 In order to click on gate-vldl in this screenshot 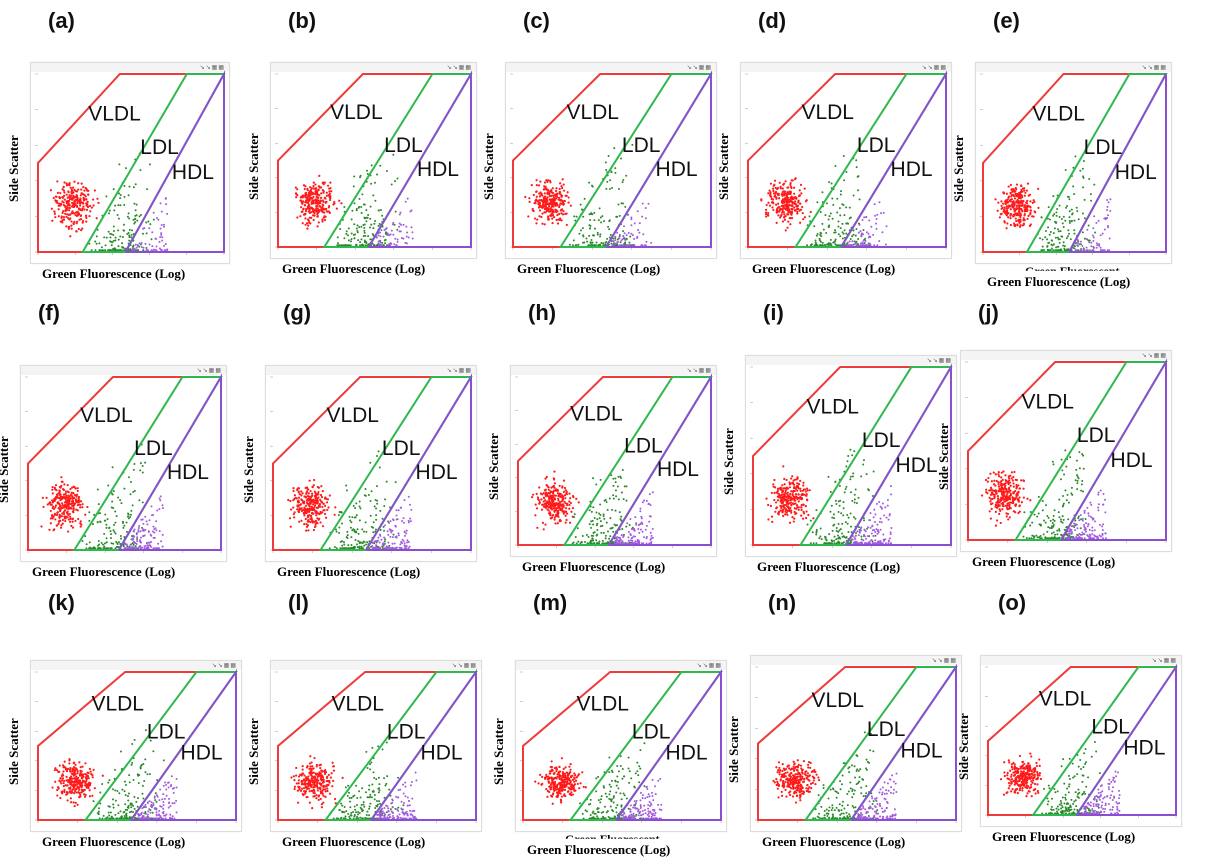, I will do `click(352, 463)`.